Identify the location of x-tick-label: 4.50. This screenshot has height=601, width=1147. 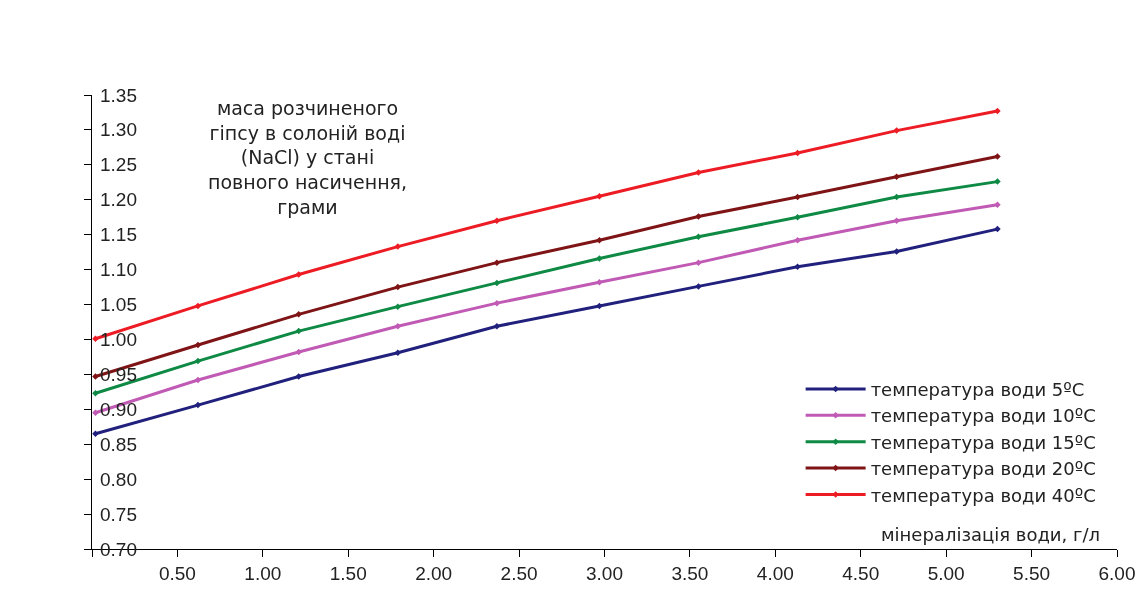
(861, 573).